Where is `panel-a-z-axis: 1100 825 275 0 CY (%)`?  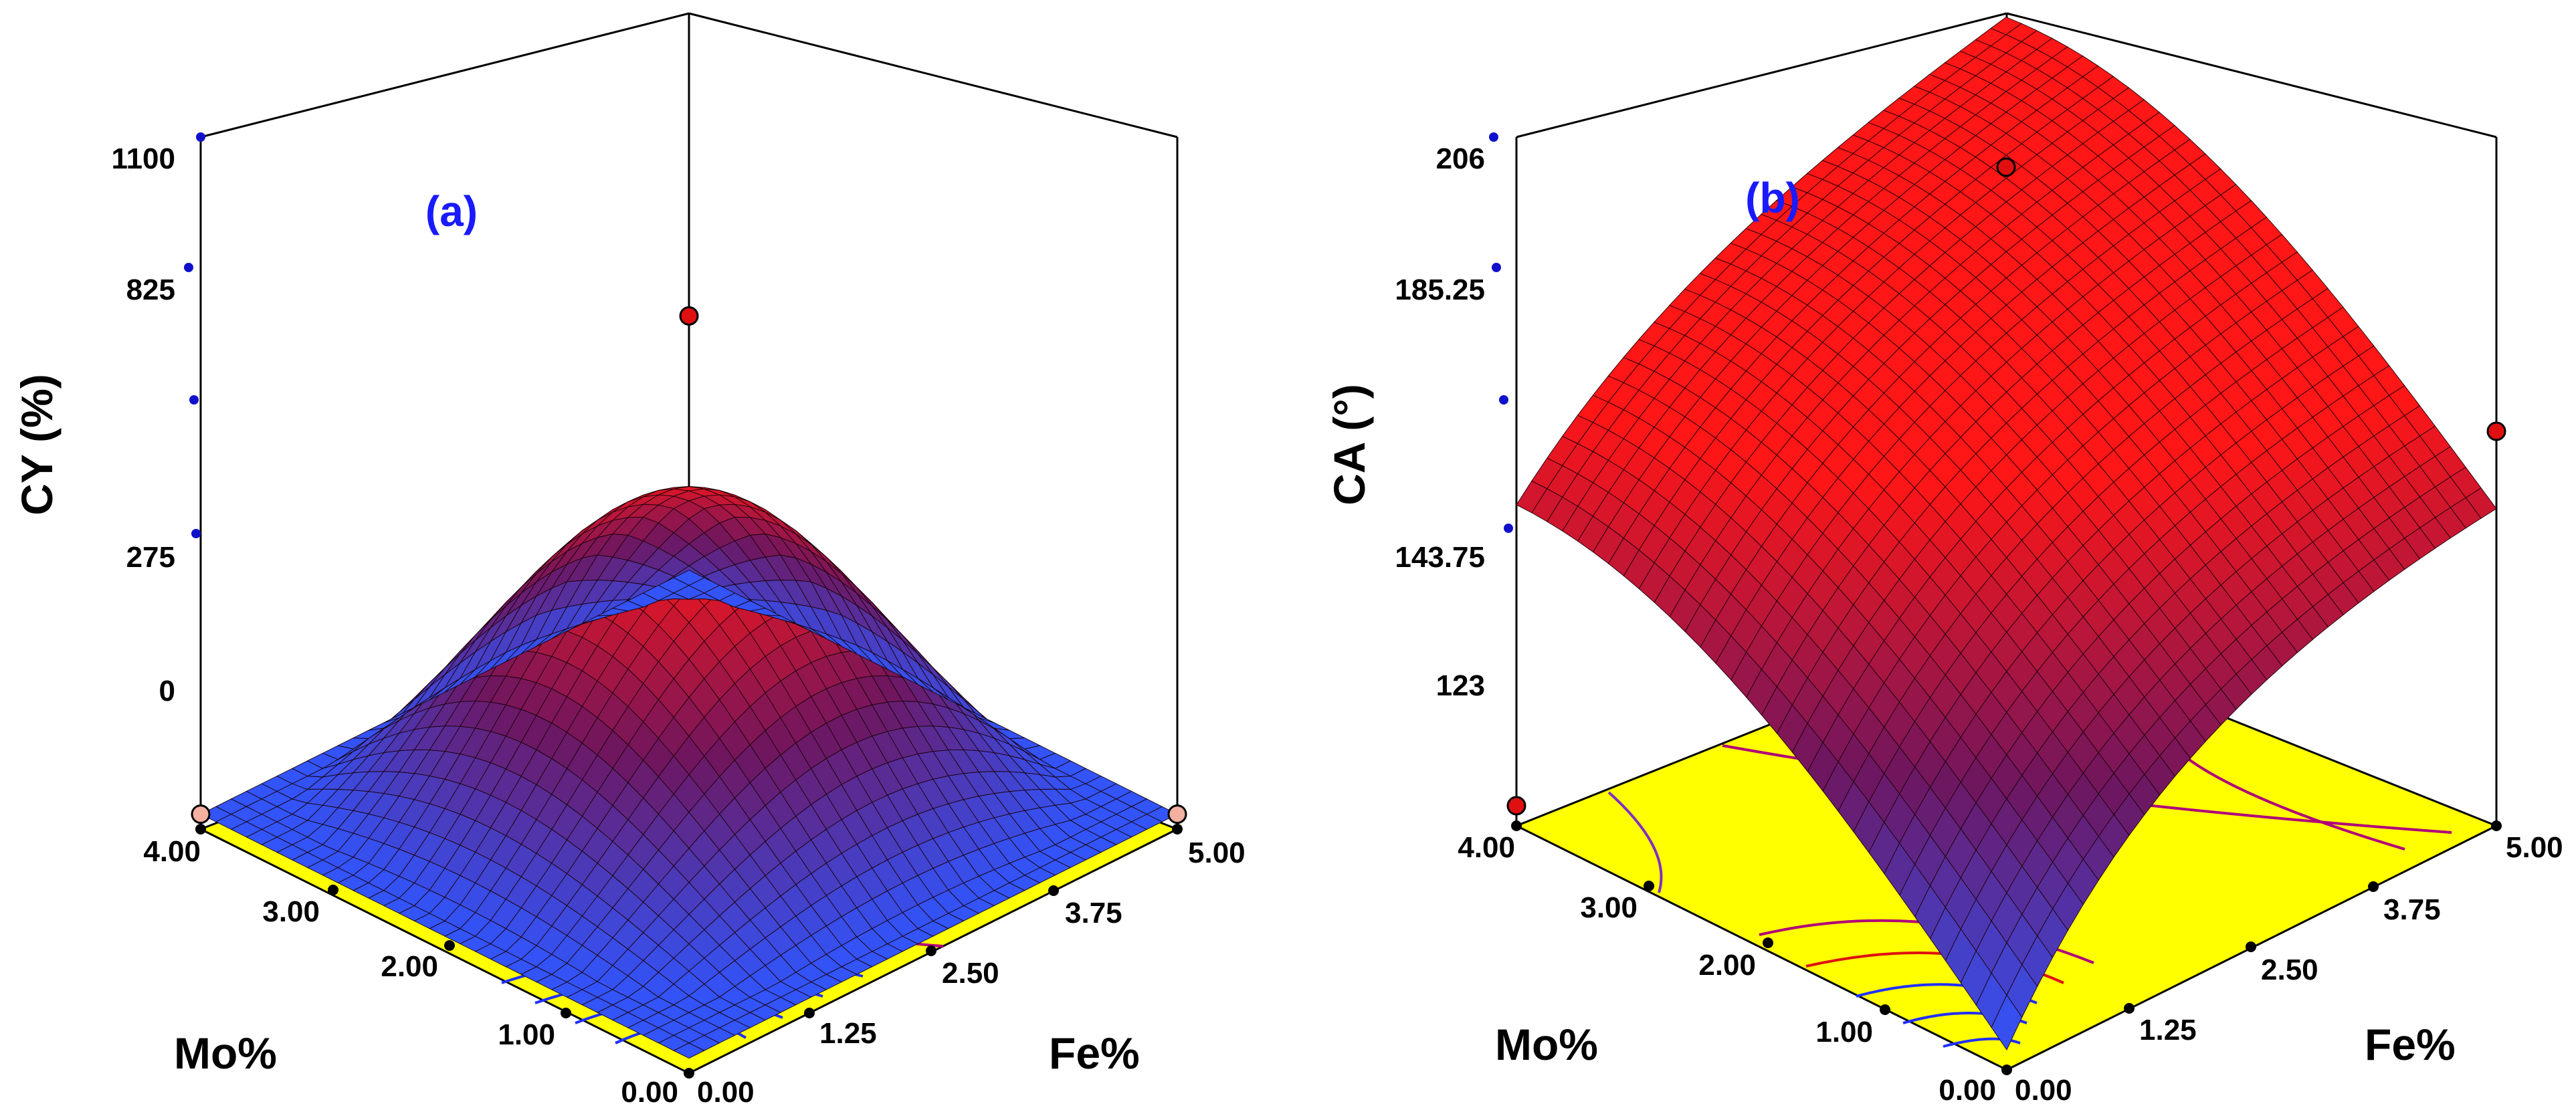 panel-a-z-axis: 1100 825 275 0 CY (%) is located at coordinates (108, 419).